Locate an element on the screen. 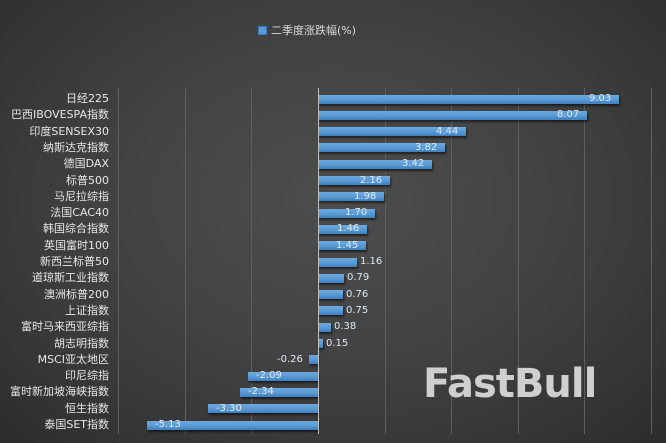 Image resolution: width=666 pixels, height=443 pixels. data-value-label: 1.98 is located at coordinates (365, 196).